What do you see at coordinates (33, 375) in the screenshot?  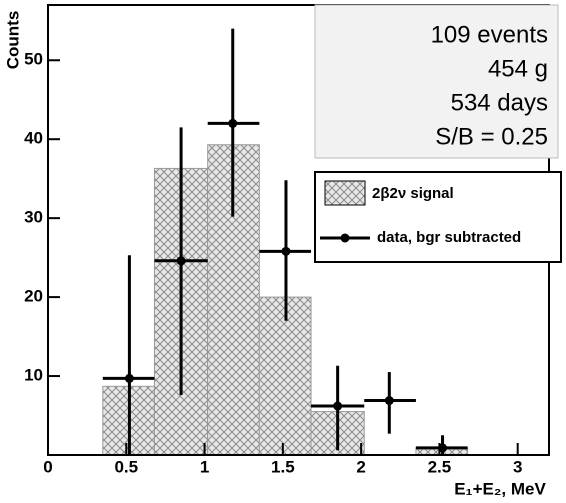 I see `y-tick-label: 10` at bounding box center [33, 375].